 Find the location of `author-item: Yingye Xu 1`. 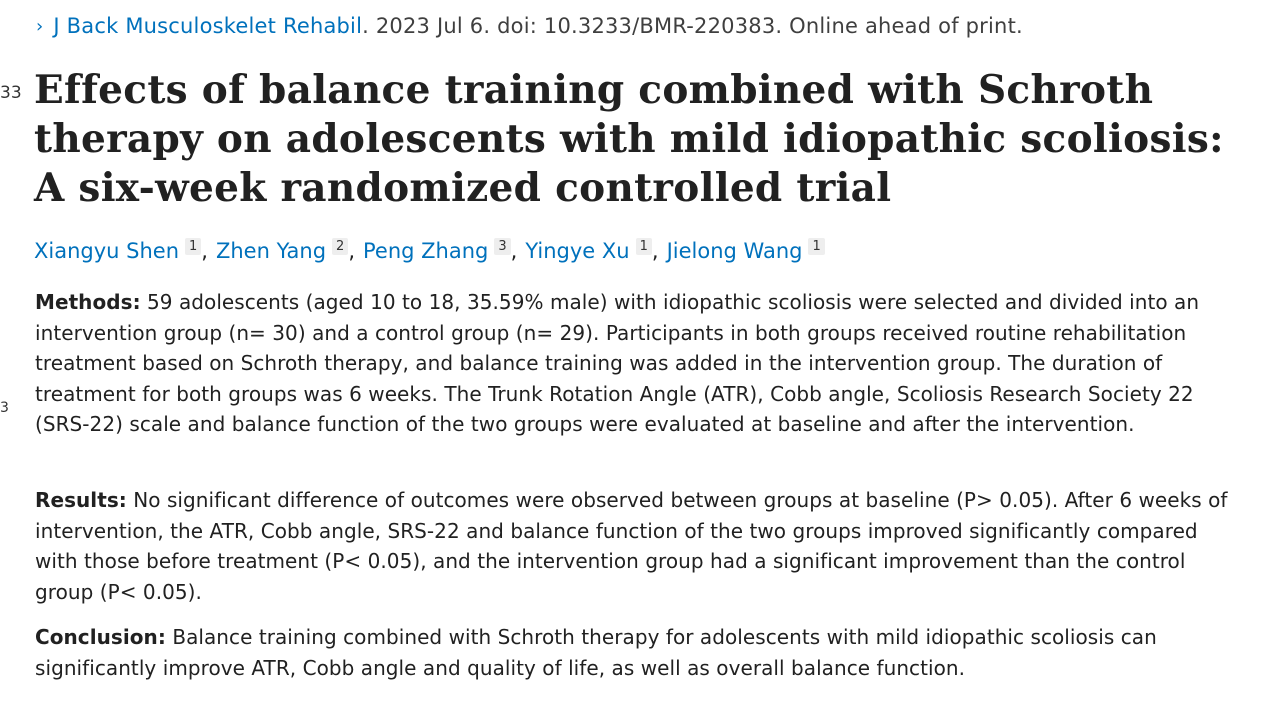

author-item: Yingye Xu 1 is located at coordinates (588, 250).